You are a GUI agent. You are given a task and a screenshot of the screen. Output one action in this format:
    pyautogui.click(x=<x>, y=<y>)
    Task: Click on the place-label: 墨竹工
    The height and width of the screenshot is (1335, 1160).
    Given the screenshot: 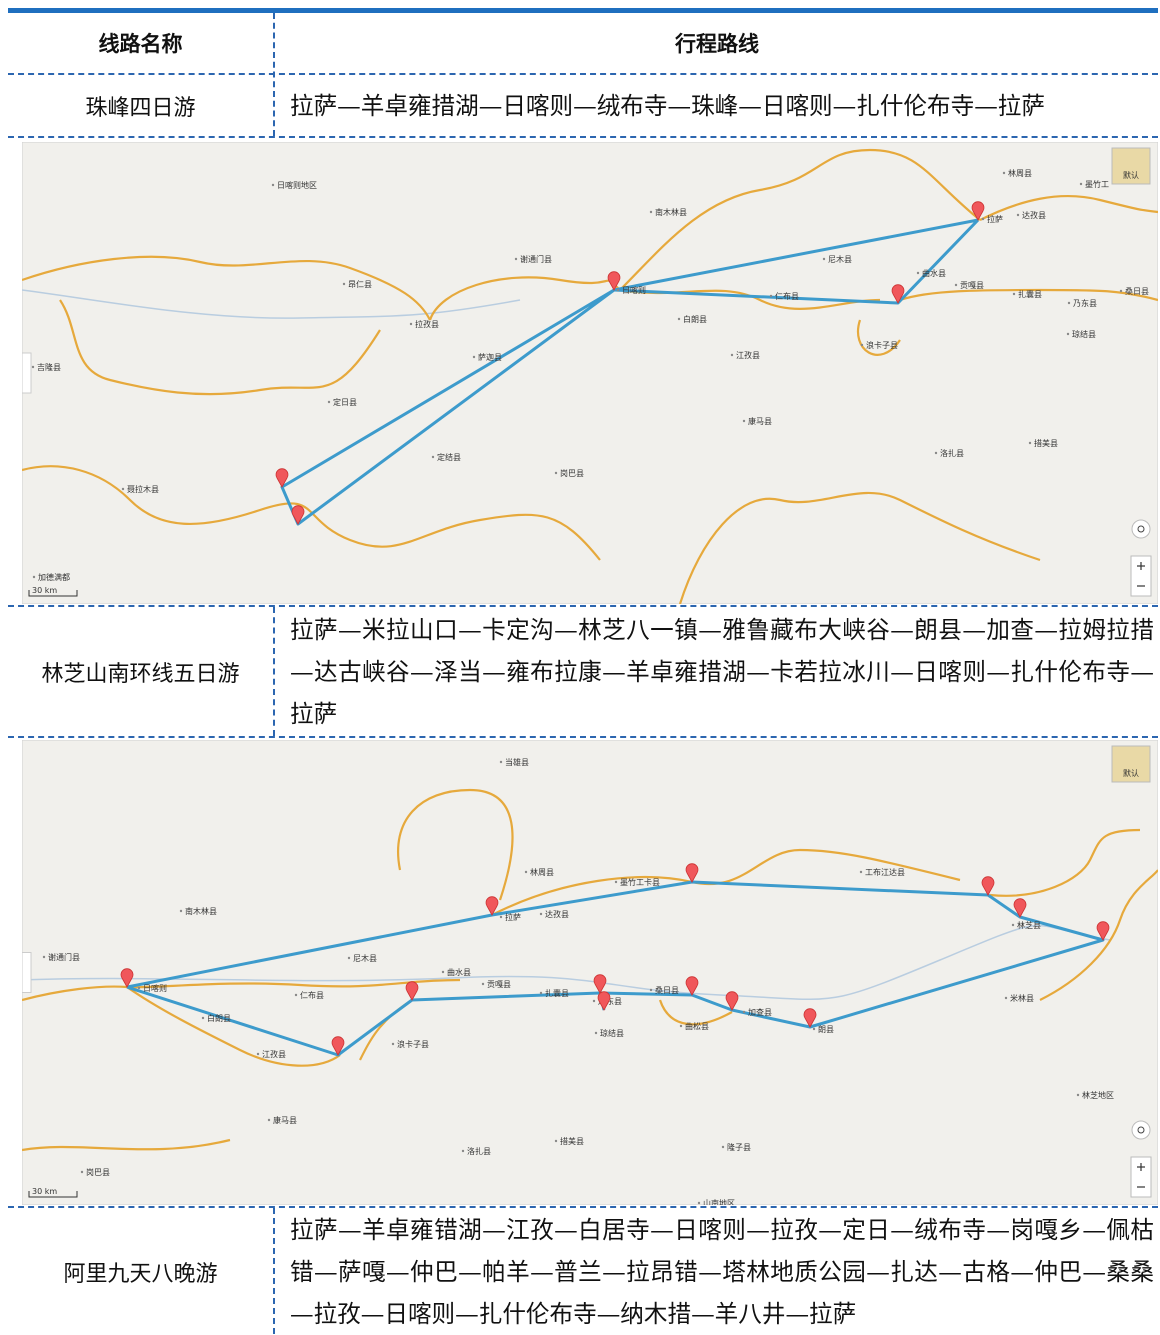 What is the action you would take?
    pyautogui.click(x=1097, y=184)
    